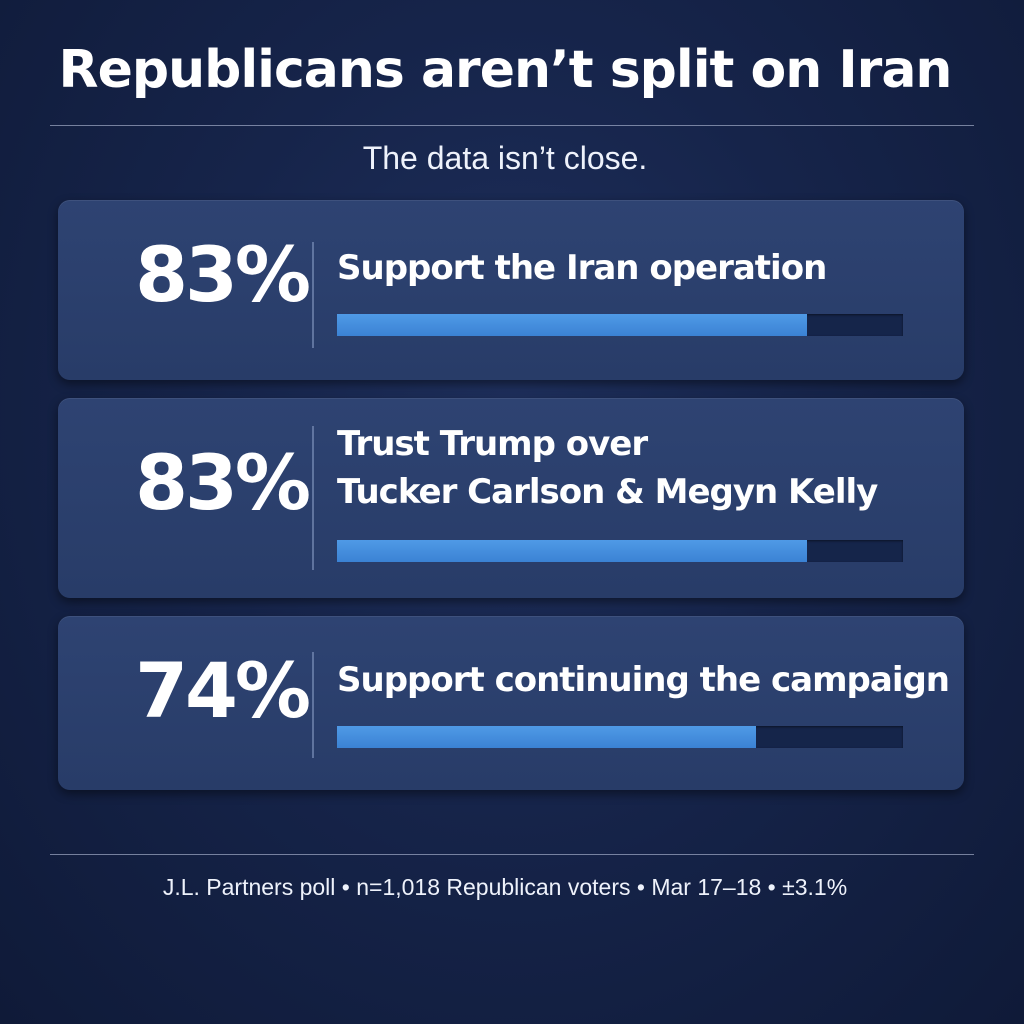 This screenshot has height=1024, width=1024. I want to click on percent-value: 74%, so click(223, 690).